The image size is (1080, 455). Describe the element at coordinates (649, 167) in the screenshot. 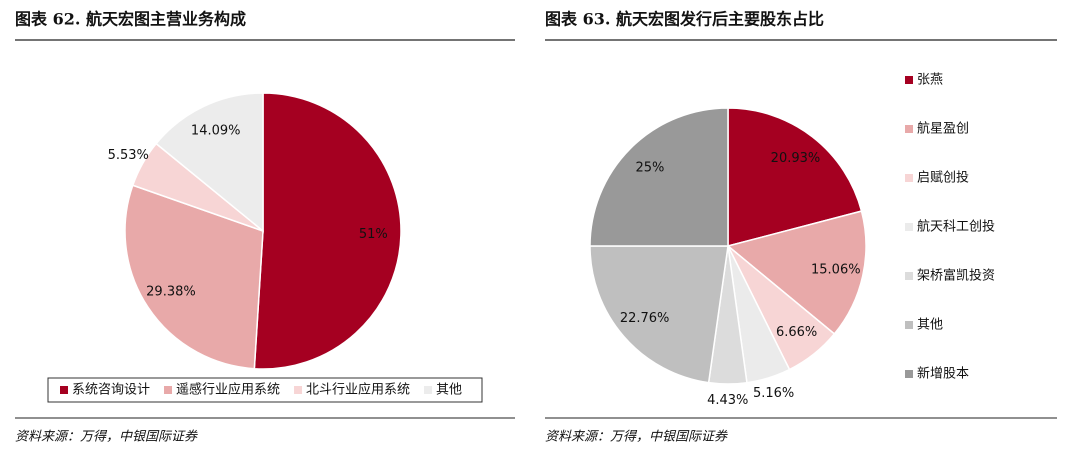

I see `slice-label: 25%` at that location.